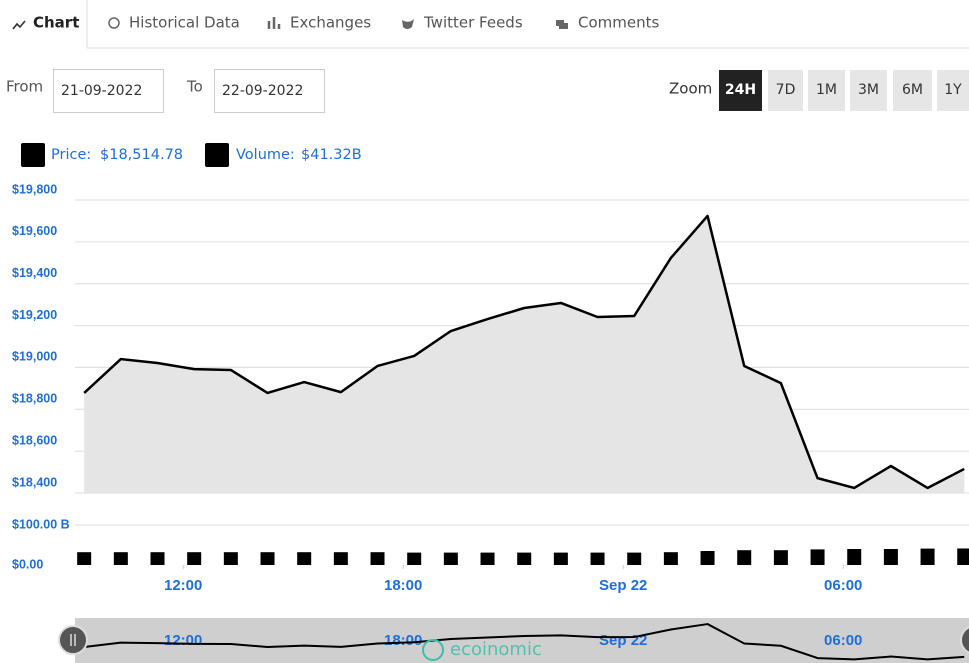 Image resolution: width=969 pixels, height=663 pixels. What do you see at coordinates (274, 23) in the screenshot?
I see `exchanges-icon` at bounding box center [274, 23].